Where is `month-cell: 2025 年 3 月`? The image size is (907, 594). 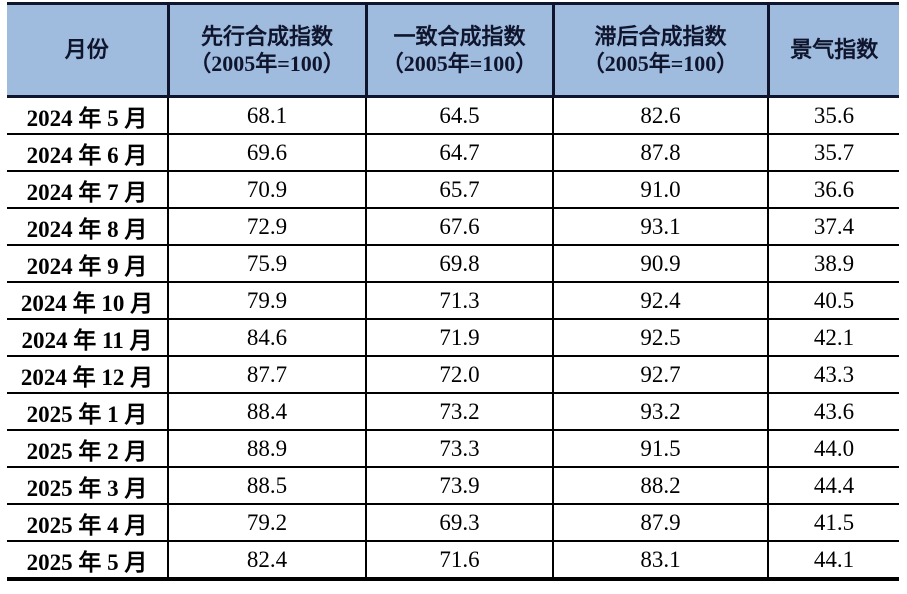 month-cell: 2025 年 3 月 is located at coordinates (87, 486).